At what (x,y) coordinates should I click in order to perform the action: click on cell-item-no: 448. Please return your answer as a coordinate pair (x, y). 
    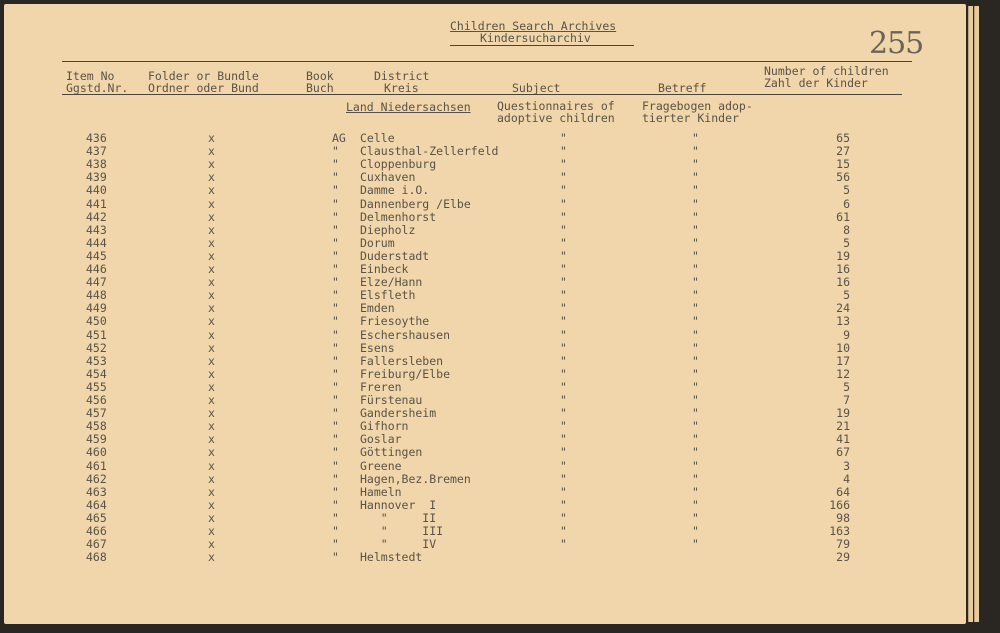
    Looking at the image, I should click on (96, 295).